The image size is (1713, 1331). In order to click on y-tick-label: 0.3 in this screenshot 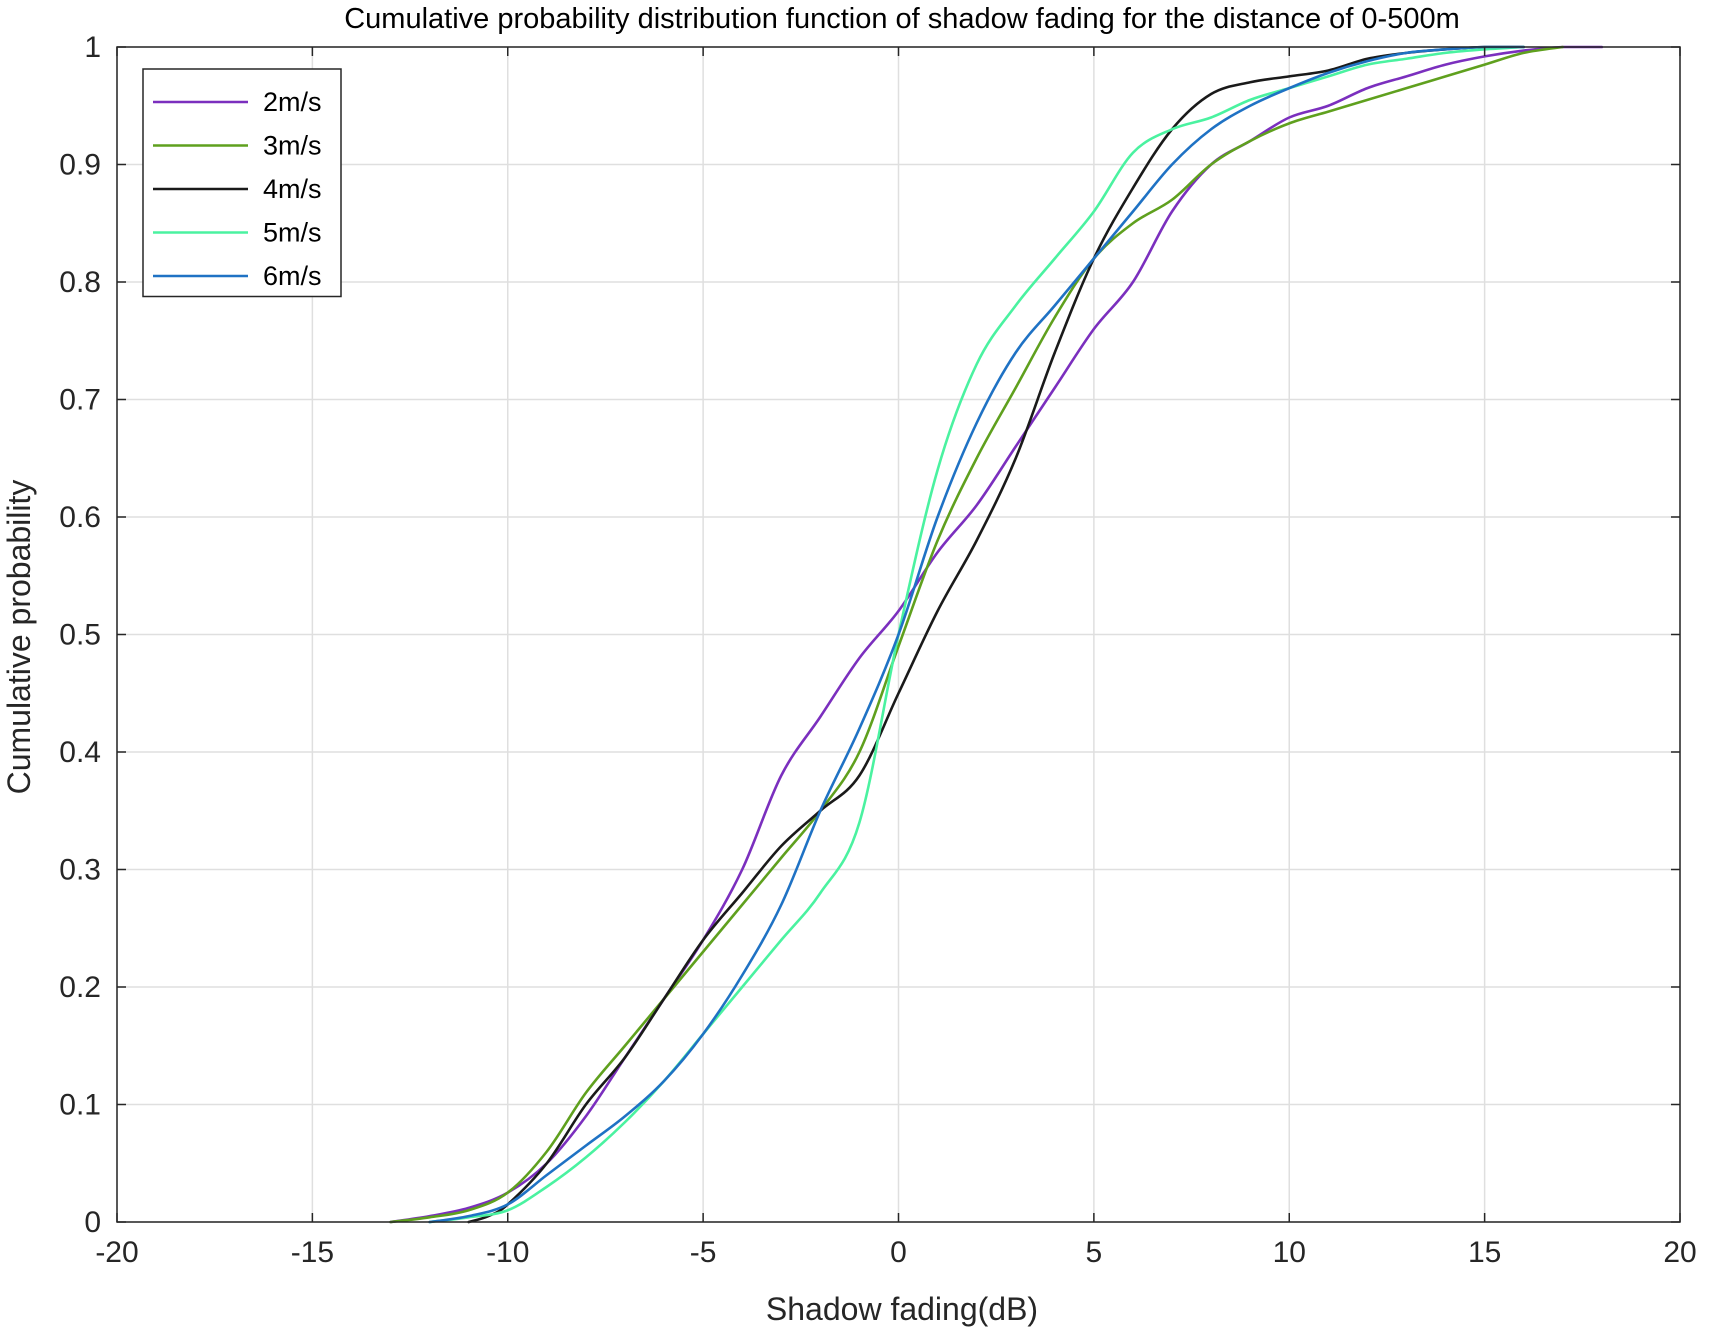, I will do `click(80, 870)`.